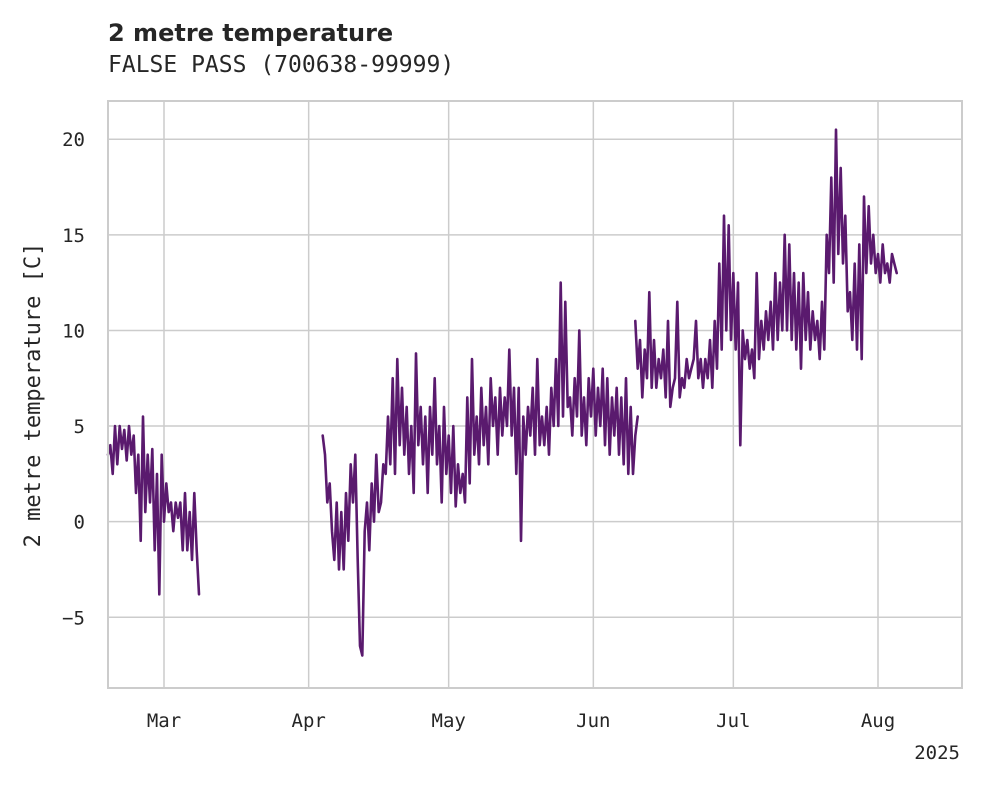 The image size is (981, 785). Describe the element at coordinates (73, 379) in the screenshot. I see `y-tick-labels: 20 15 10 5 0 −5` at that location.